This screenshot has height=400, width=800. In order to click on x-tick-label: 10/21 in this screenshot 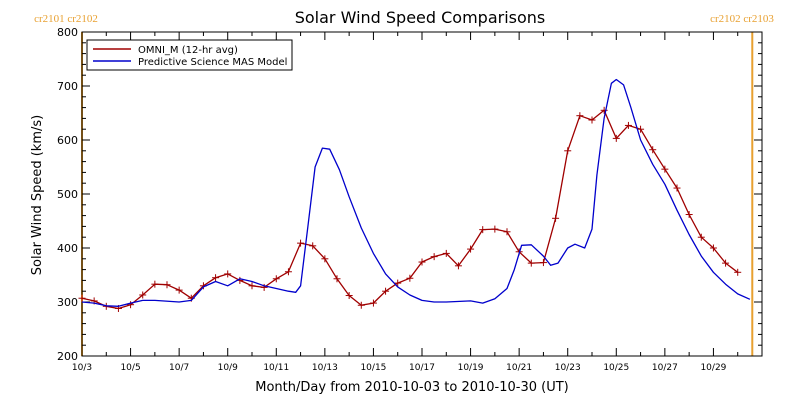, I will do `click(519, 368)`.